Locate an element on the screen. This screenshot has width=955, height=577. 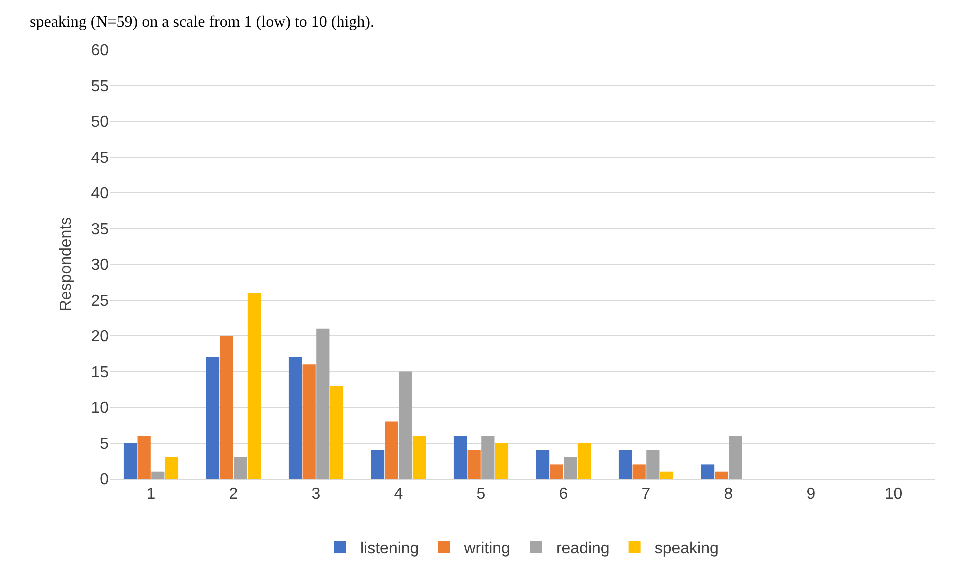
y-tick-label: 45 is located at coordinates (100, 158).